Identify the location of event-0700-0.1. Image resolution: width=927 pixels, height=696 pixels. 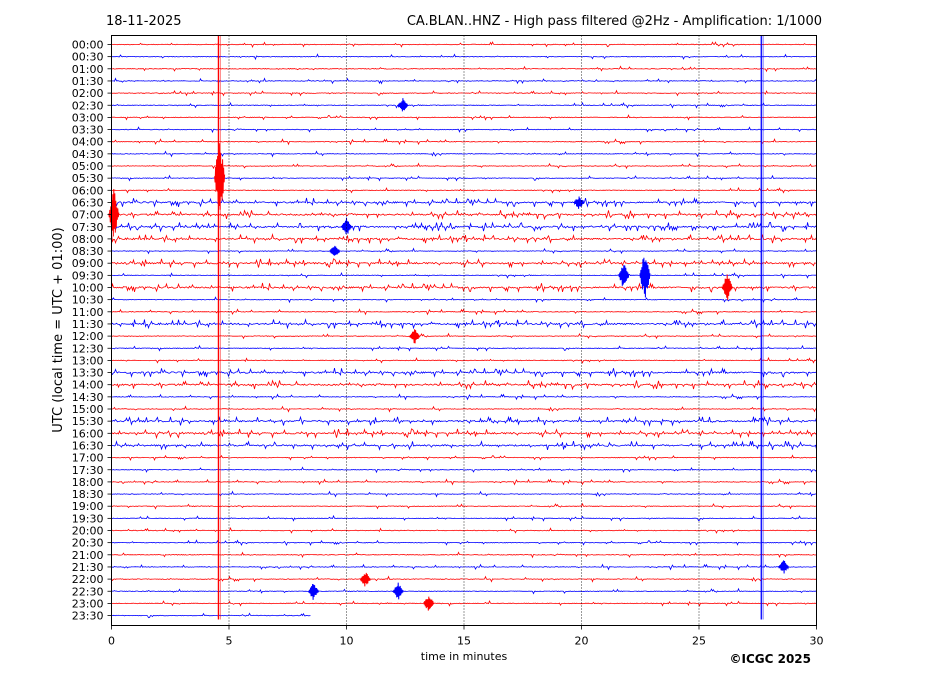
(114, 212).